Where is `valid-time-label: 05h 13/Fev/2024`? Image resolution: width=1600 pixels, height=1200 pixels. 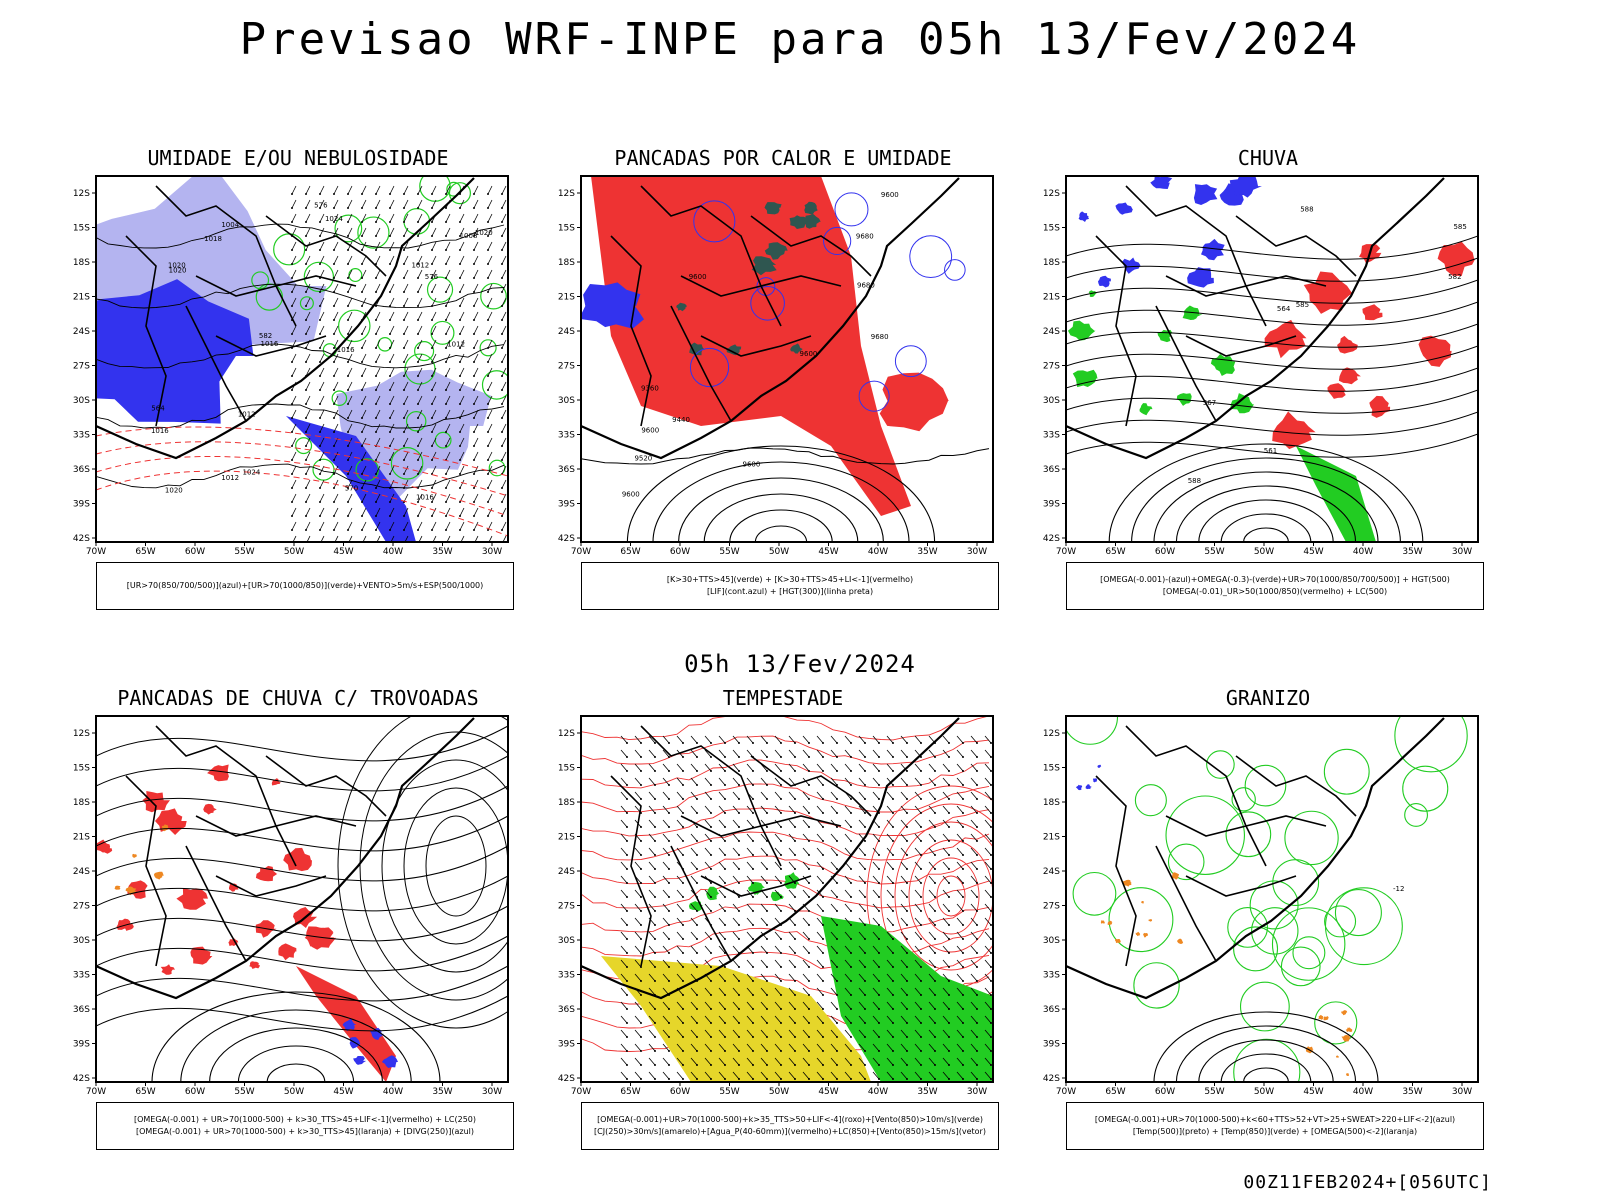 valid-time-label: 05h 13/Fev/2024 is located at coordinates (800, 664).